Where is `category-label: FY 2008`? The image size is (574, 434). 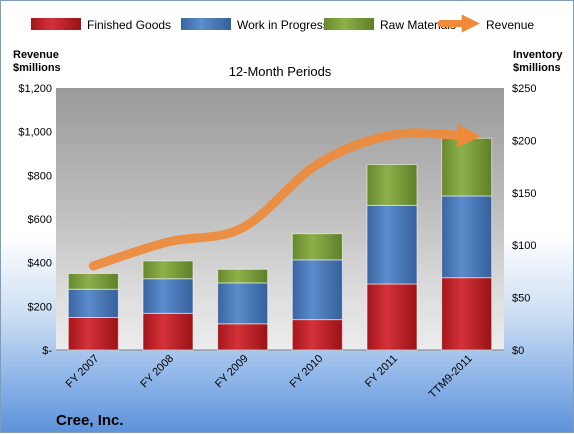
category-label: FY 2008 is located at coordinates (157, 372).